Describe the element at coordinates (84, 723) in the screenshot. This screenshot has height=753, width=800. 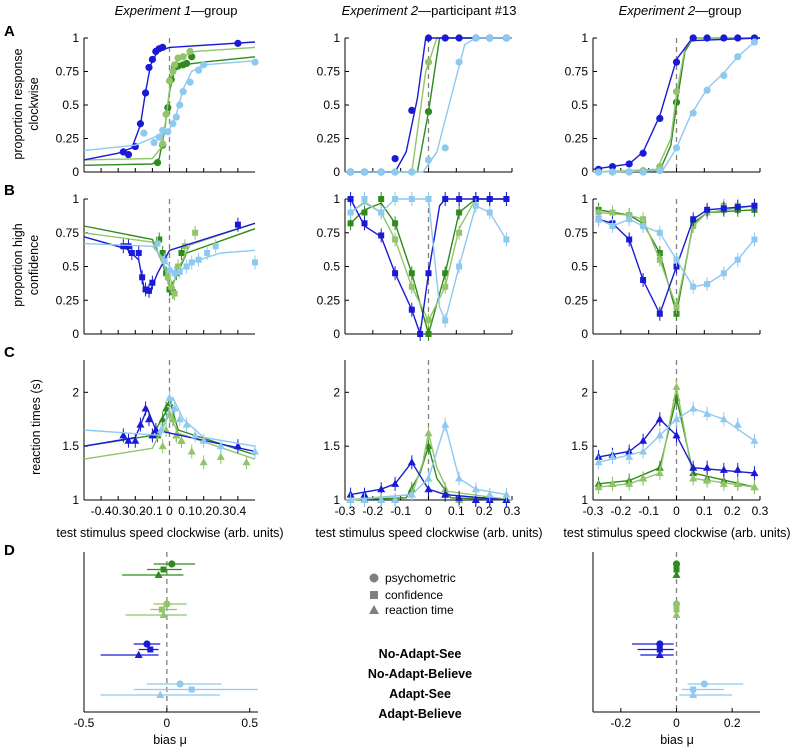
I see `x-tick-label: -0.5` at that location.